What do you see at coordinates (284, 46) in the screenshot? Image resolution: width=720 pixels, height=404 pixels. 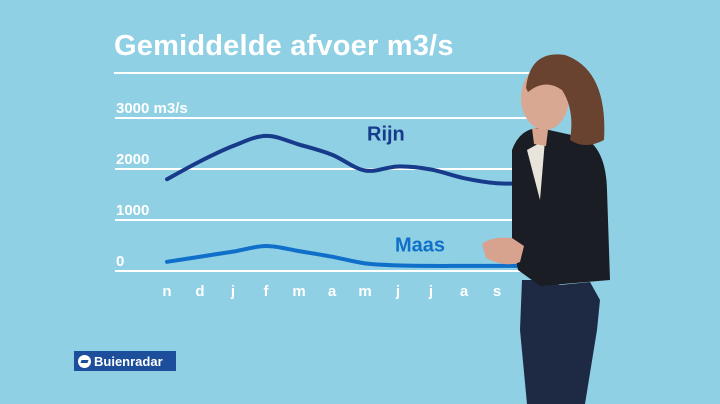 I see `chart-title: Gemiddelde afvoer m3/s` at bounding box center [284, 46].